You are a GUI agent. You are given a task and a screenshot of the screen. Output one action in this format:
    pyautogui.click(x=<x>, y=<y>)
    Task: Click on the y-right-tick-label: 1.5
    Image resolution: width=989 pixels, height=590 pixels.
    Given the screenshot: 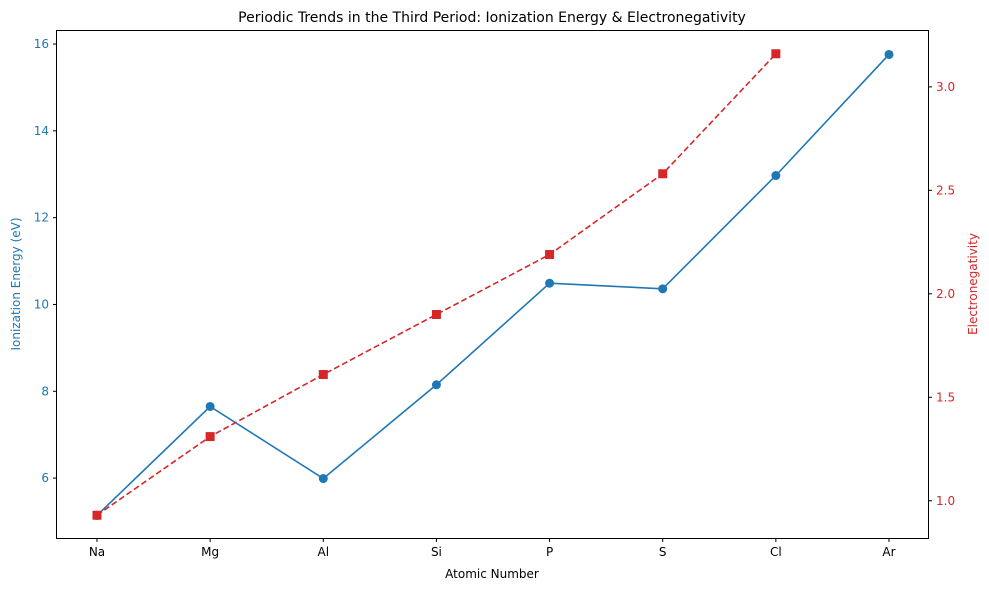 What is the action you would take?
    pyautogui.click(x=945, y=397)
    